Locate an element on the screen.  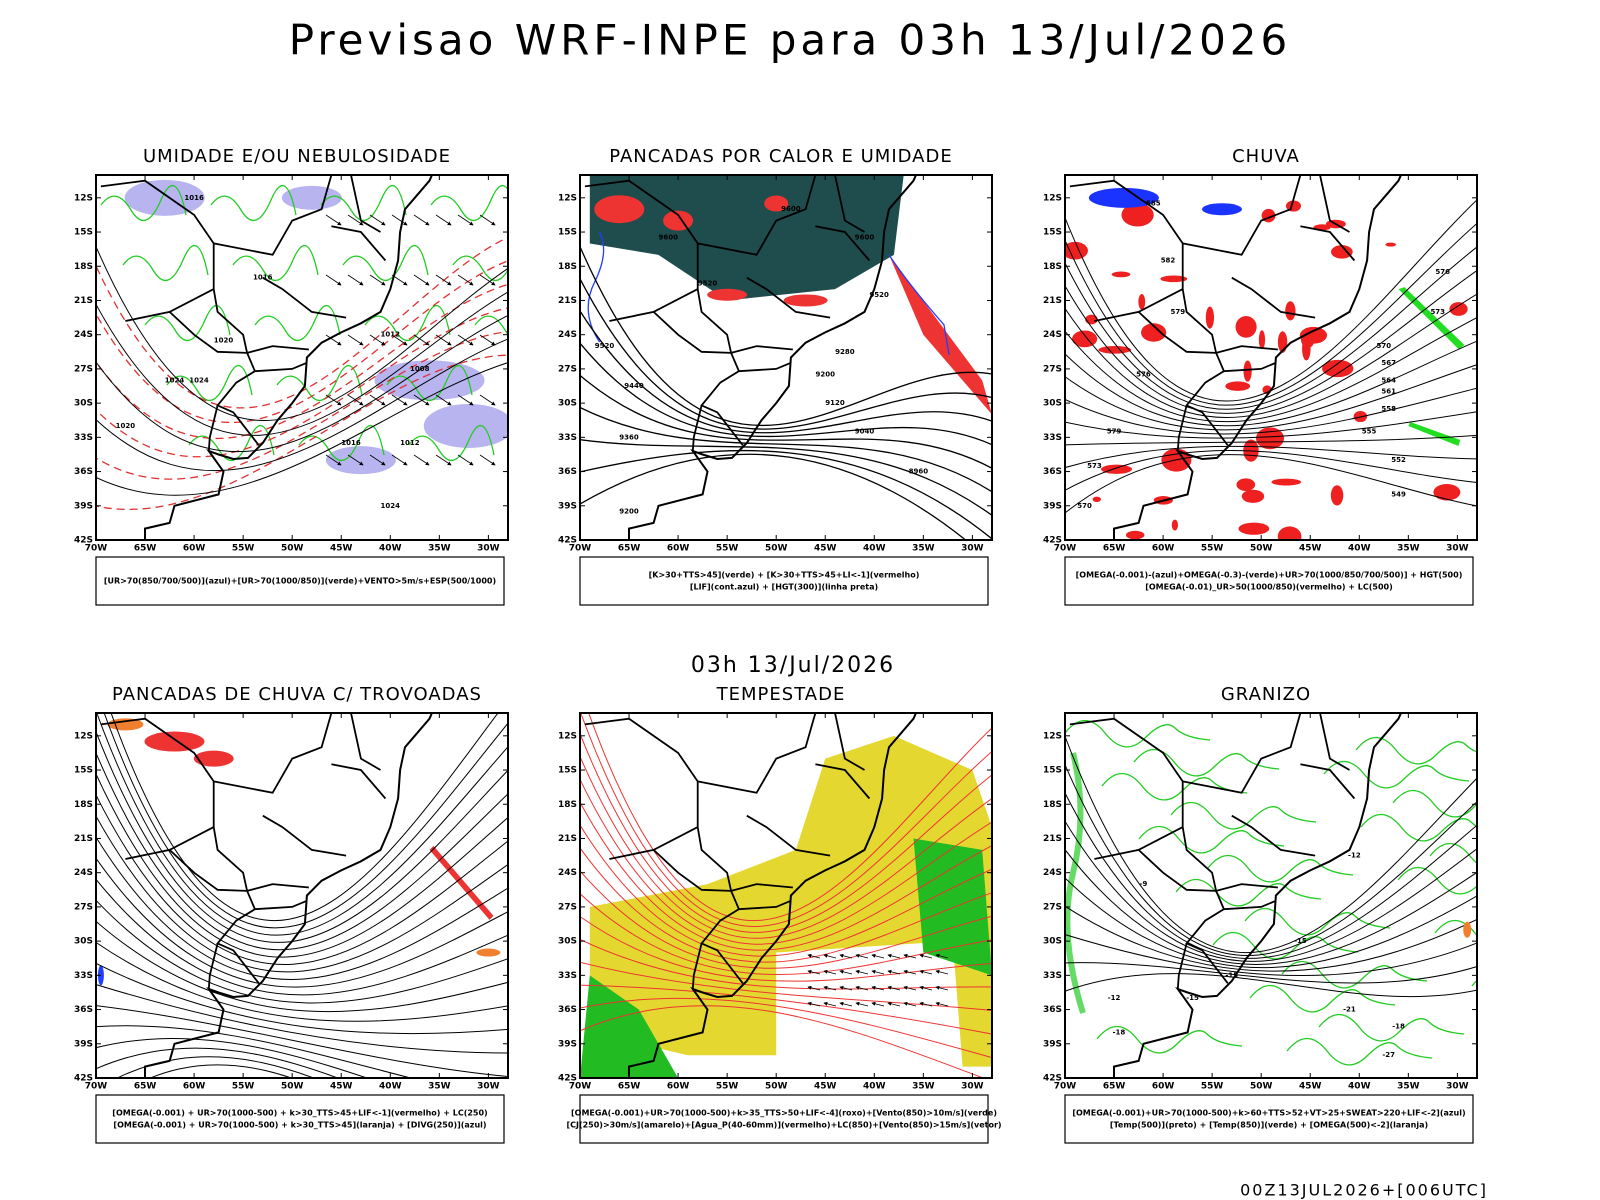
legend-box is located at coordinates (1269, 581).